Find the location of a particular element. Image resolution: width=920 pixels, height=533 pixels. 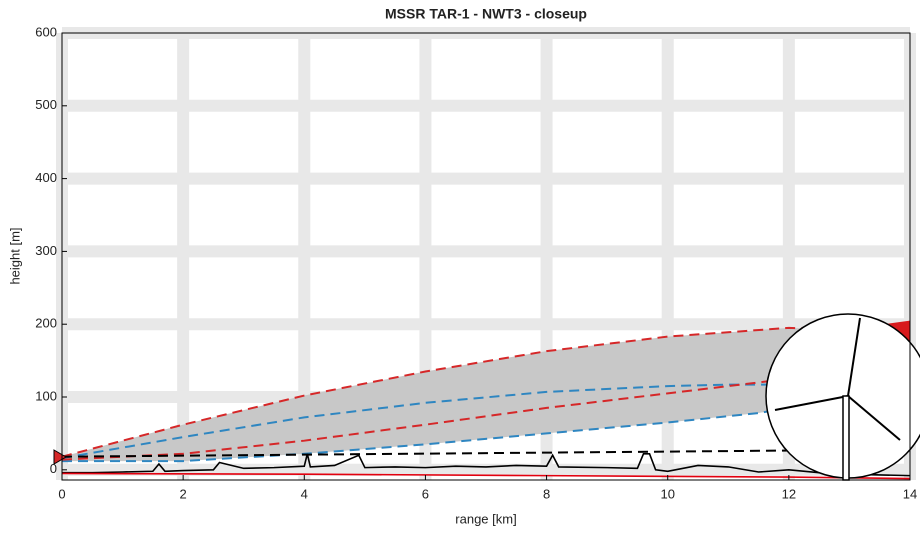

chart-title: MSSR TAR-1 - NWT3 - closeup is located at coordinates (486, 14).